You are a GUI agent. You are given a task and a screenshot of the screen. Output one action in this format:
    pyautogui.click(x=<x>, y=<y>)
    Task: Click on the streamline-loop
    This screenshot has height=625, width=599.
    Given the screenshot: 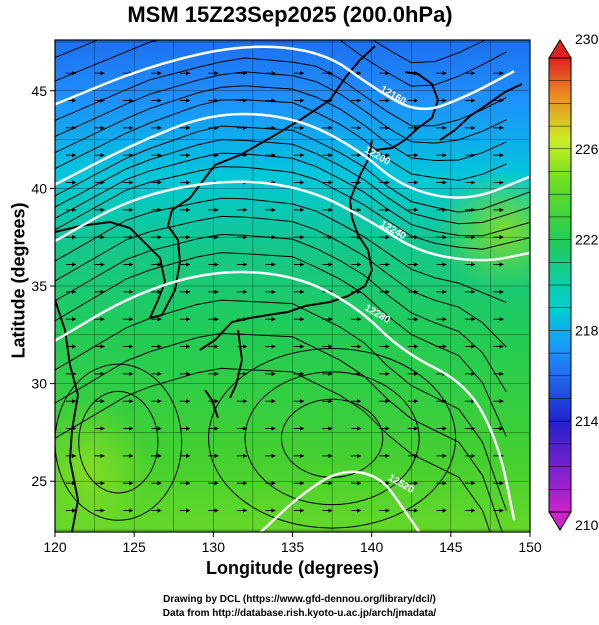 What is the action you would take?
    pyautogui.click(x=118, y=442)
    